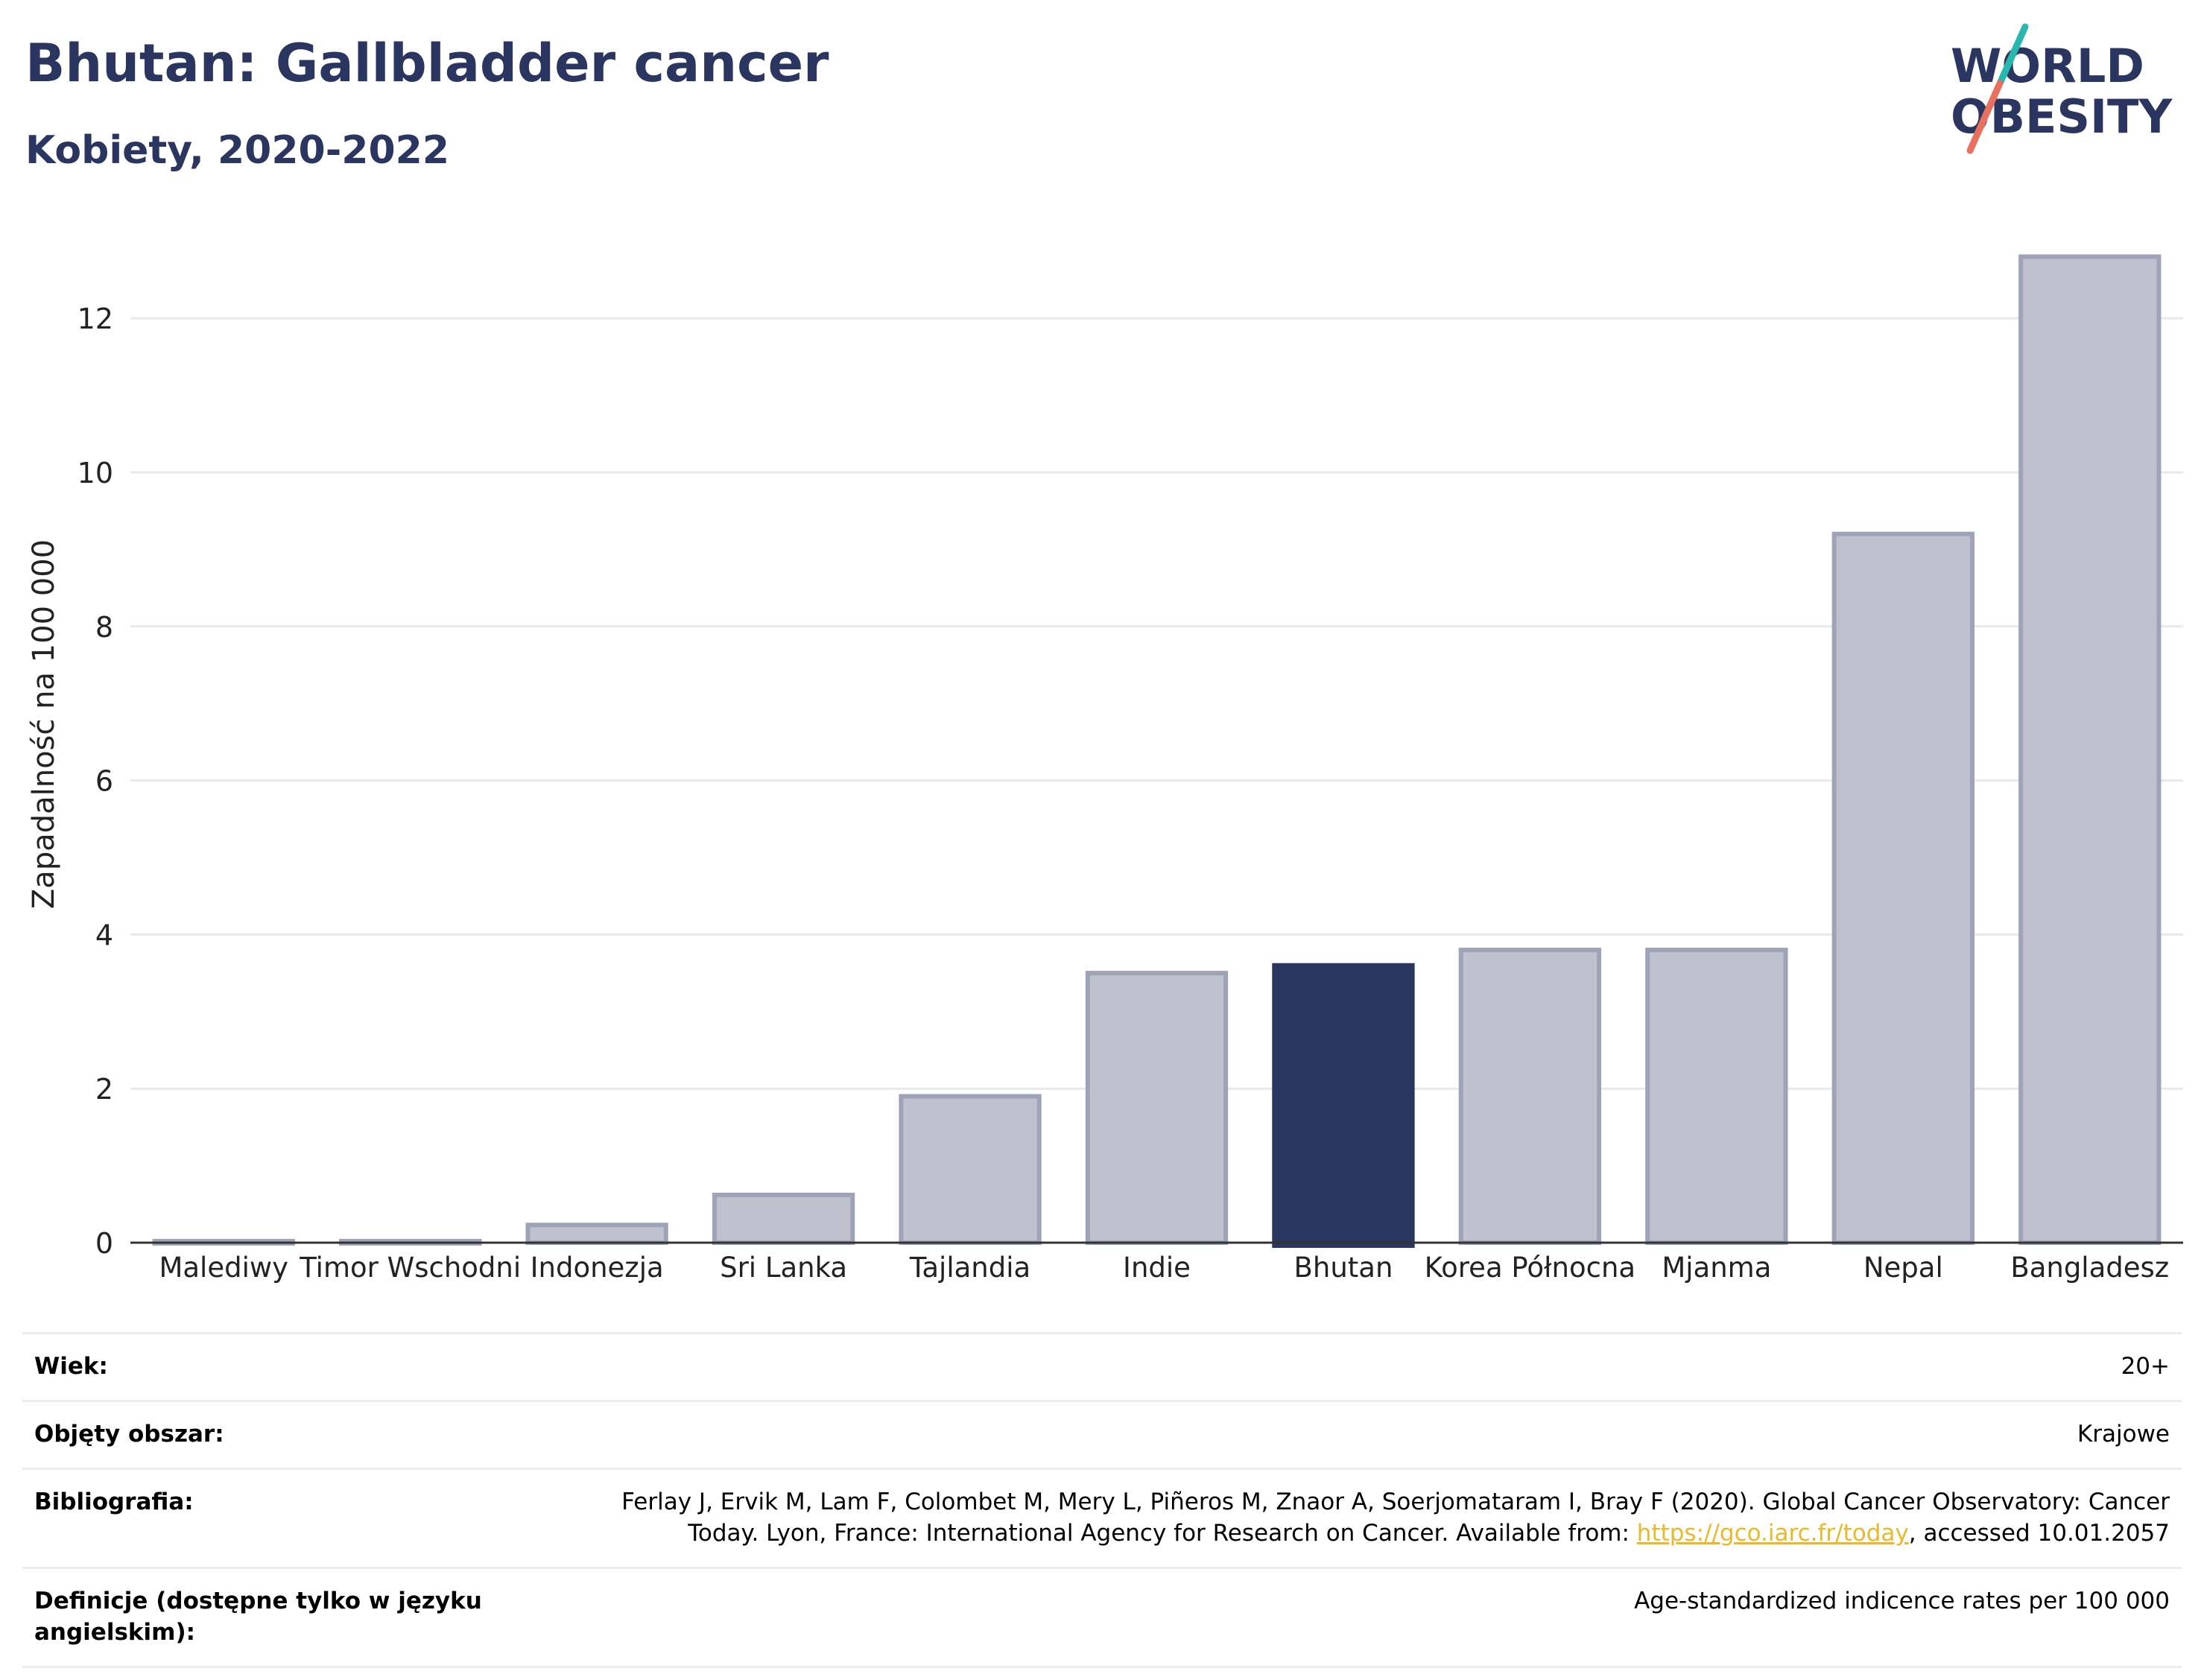 This screenshot has height=1680, width=2204. I want to click on bar-indie, so click(1157, 1108).